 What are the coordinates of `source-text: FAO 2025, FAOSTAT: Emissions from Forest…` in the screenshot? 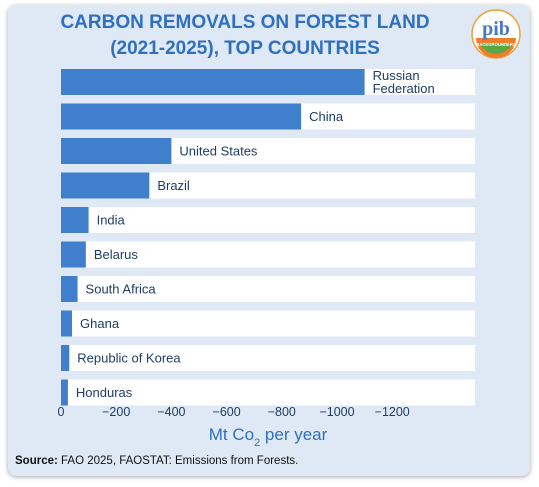 It's located at (180, 461).